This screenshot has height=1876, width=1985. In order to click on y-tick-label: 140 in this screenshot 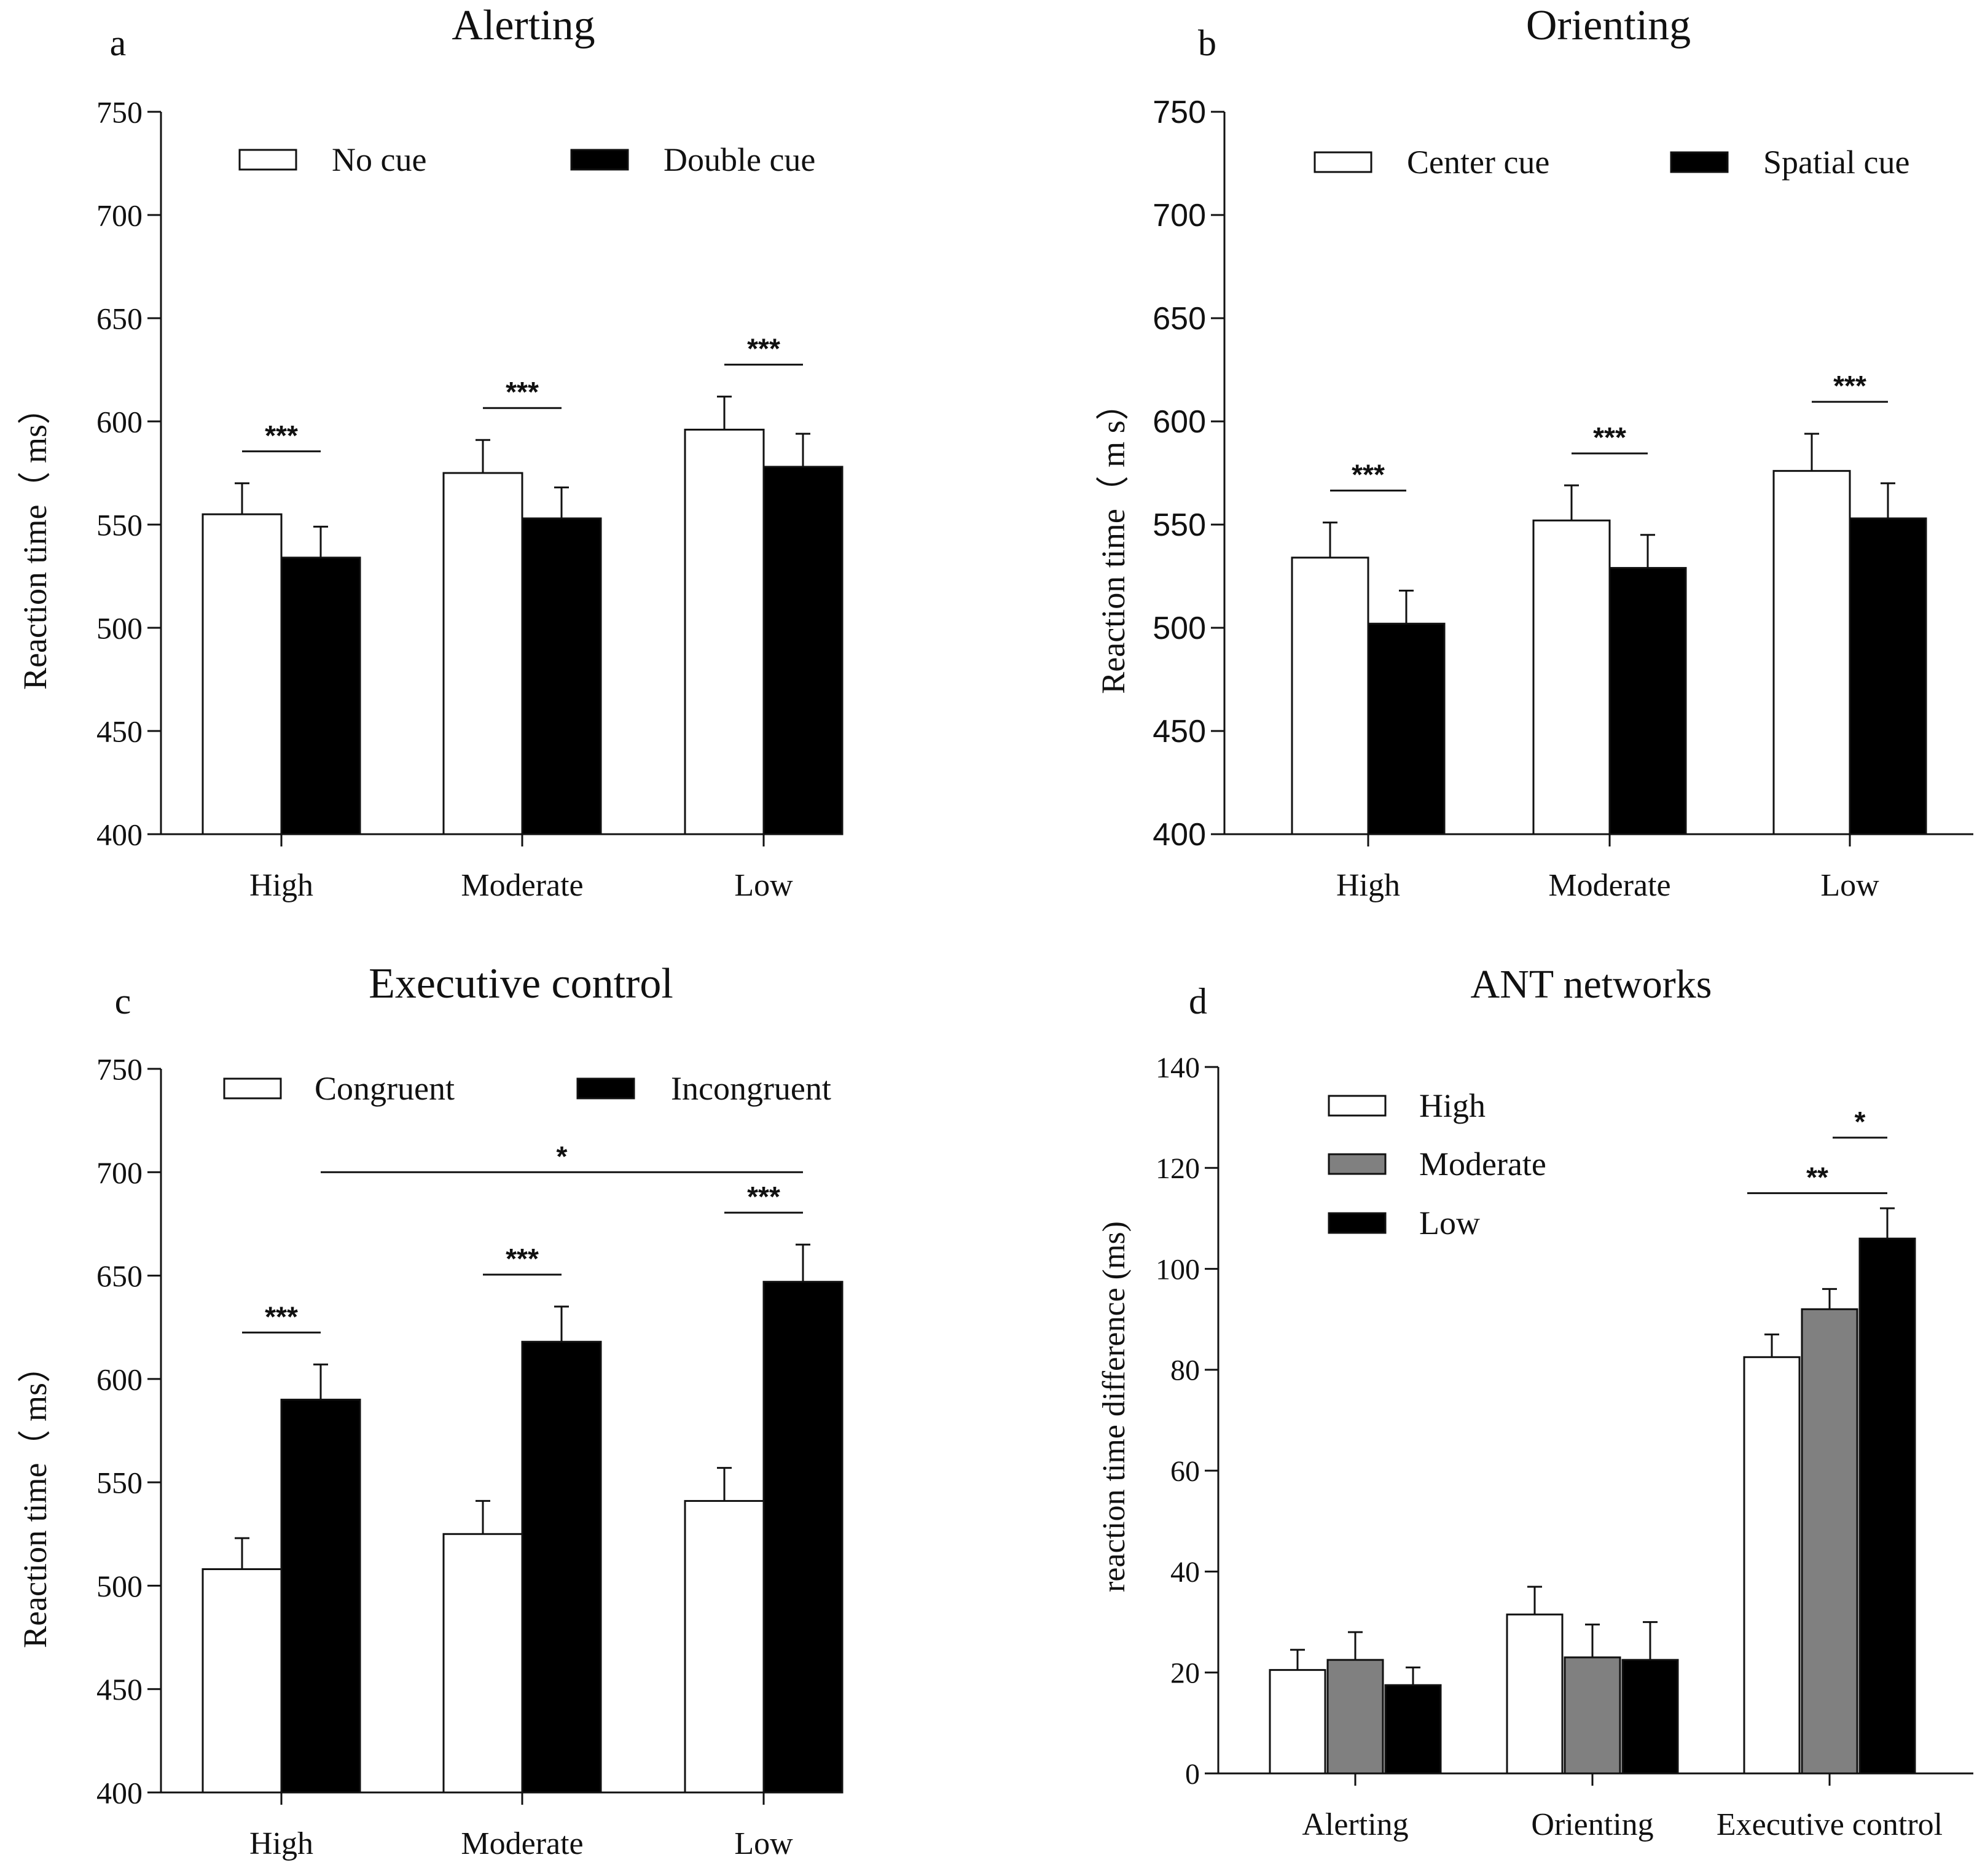, I will do `click(1178, 1068)`.